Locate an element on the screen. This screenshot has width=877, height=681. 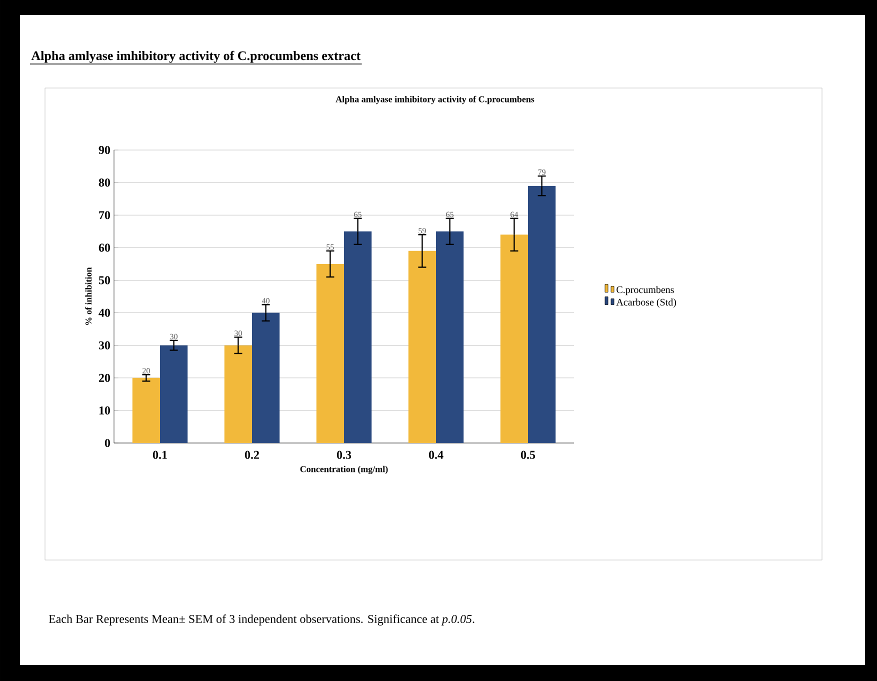
y-tick-label: 60 is located at coordinates (104, 248).